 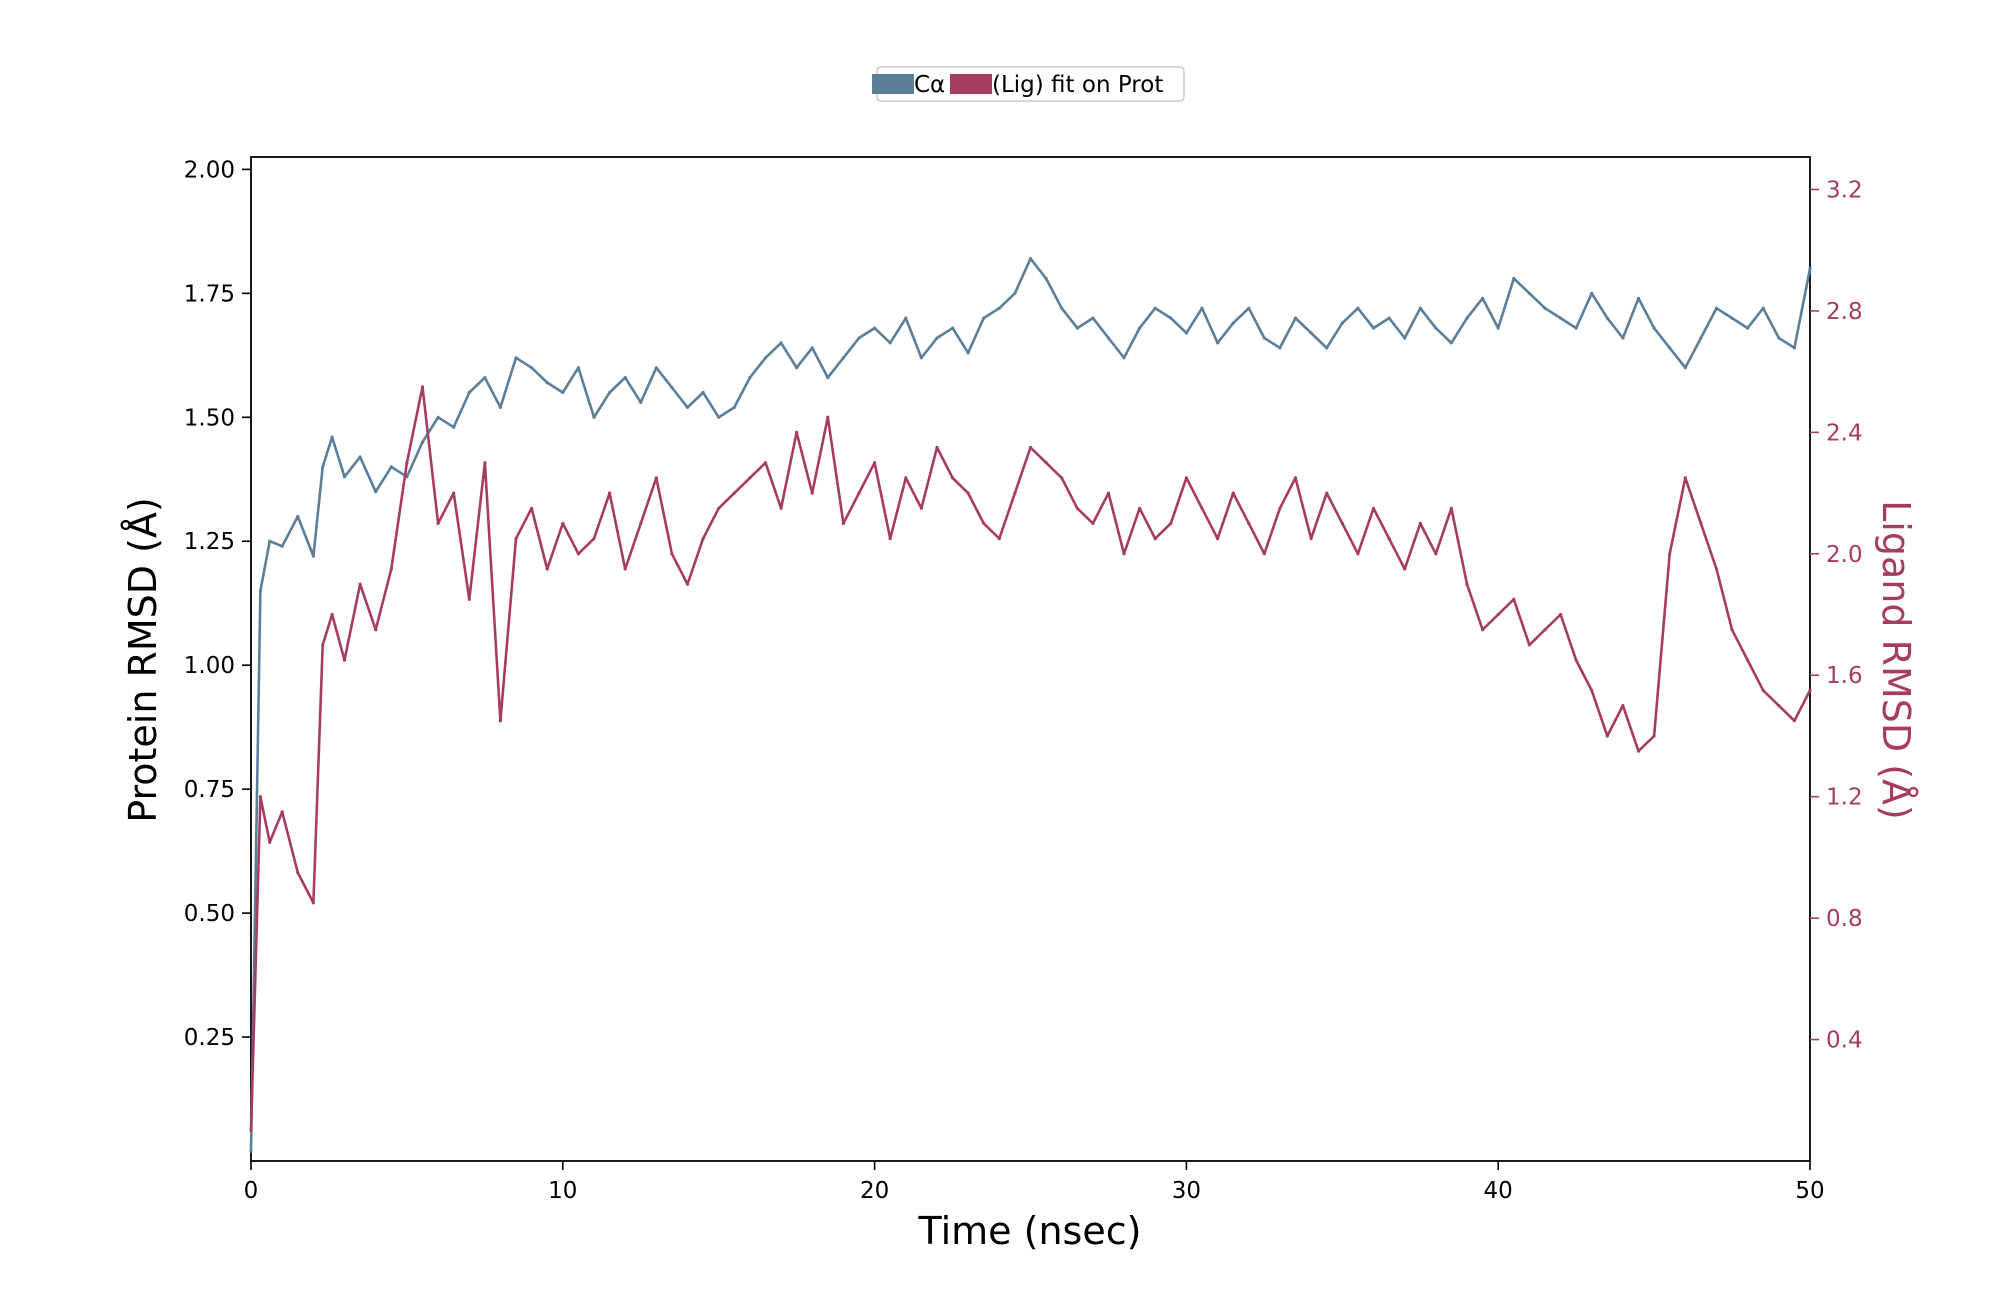 What do you see at coordinates (1186, 1191) in the screenshot?
I see `x-tick-label: 30` at bounding box center [1186, 1191].